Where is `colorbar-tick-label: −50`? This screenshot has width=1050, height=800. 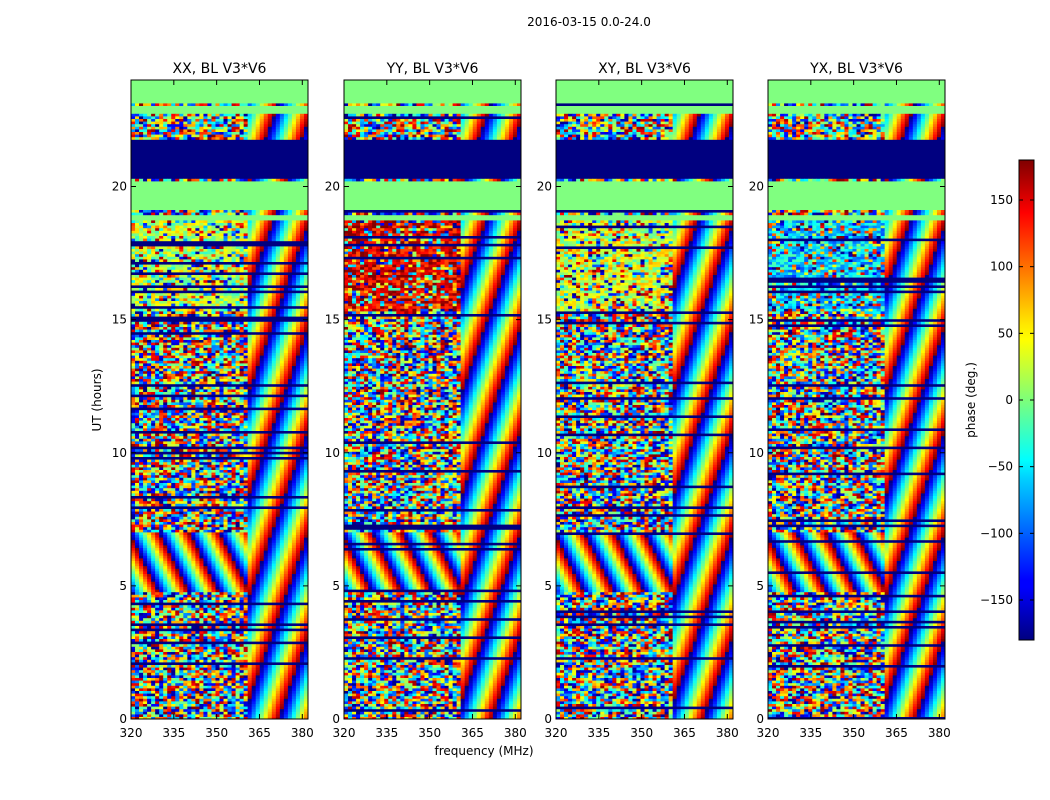
colorbar-tick-label: −50 is located at coordinates (1000, 467).